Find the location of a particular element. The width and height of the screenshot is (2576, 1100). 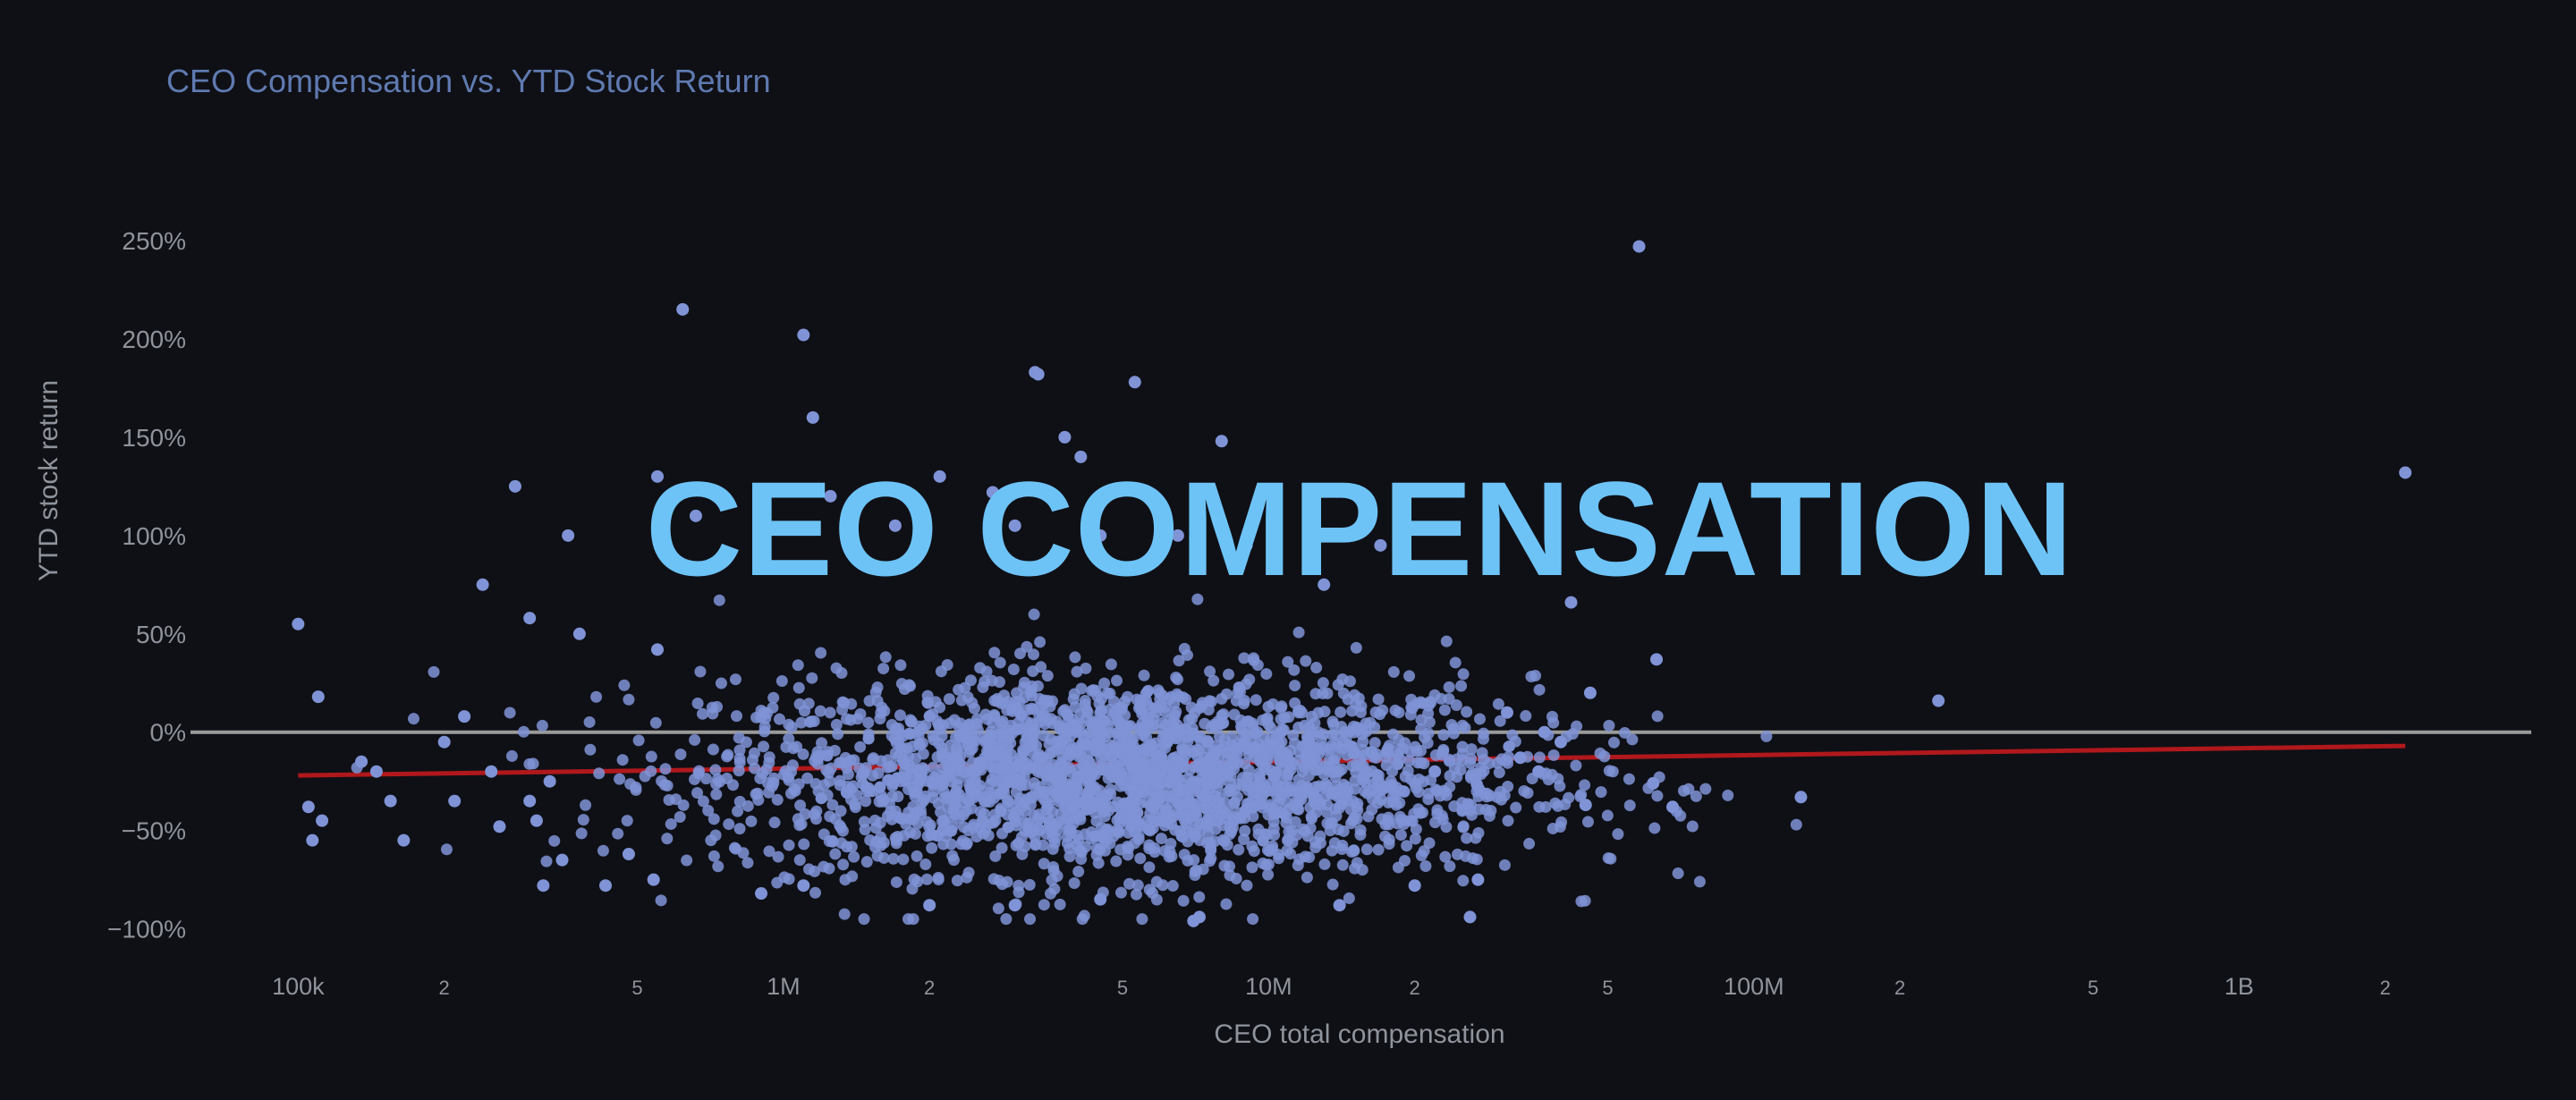

y-tick-label: −50% is located at coordinates (154, 831).